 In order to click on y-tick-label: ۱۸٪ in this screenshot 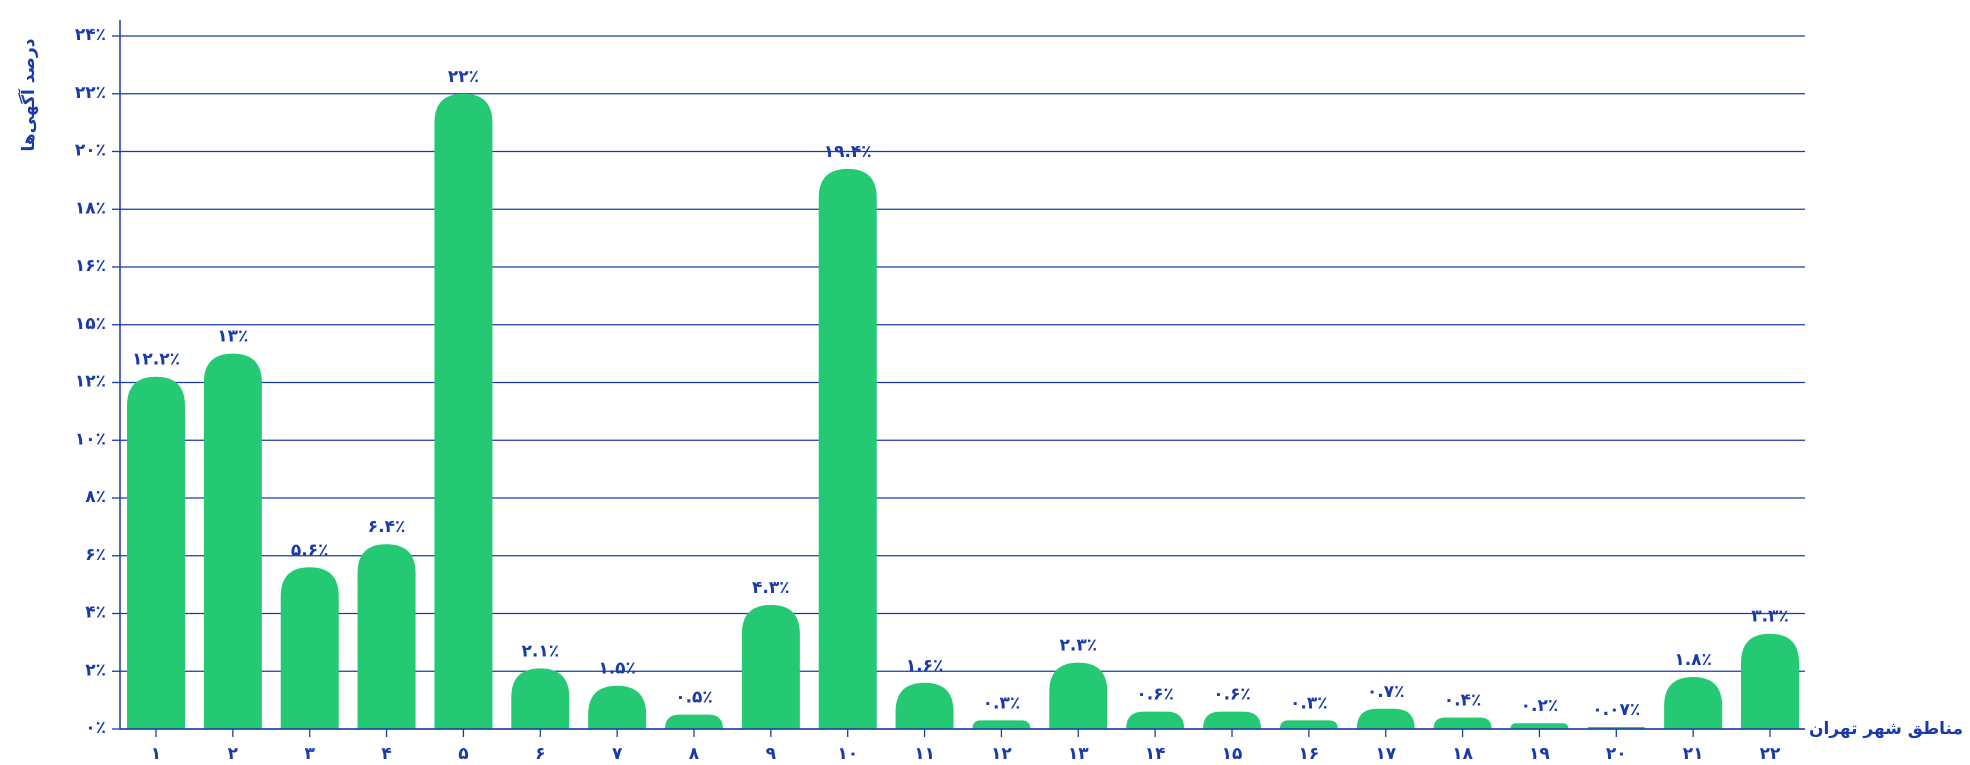, I will do `click(90, 208)`.